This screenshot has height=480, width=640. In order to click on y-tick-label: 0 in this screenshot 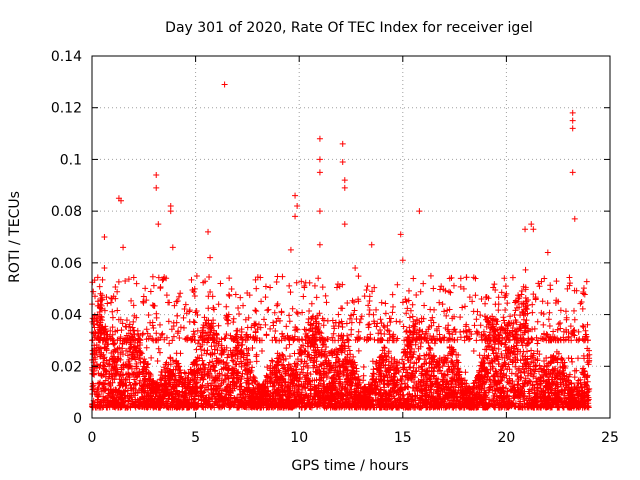, I will do `click(77, 419)`.